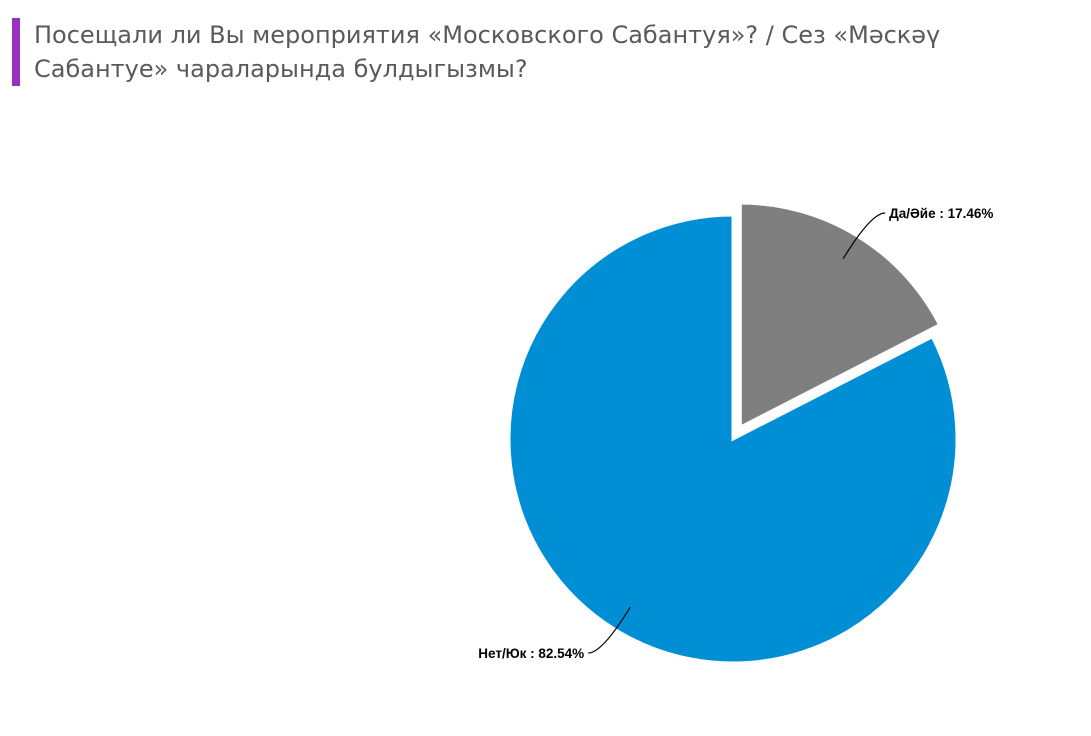 The image size is (1091, 736). Describe the element at coordinates (531, 653) in the screenshot. I see `slice-label-2: Нет/Юк : 82.54%` at that location.